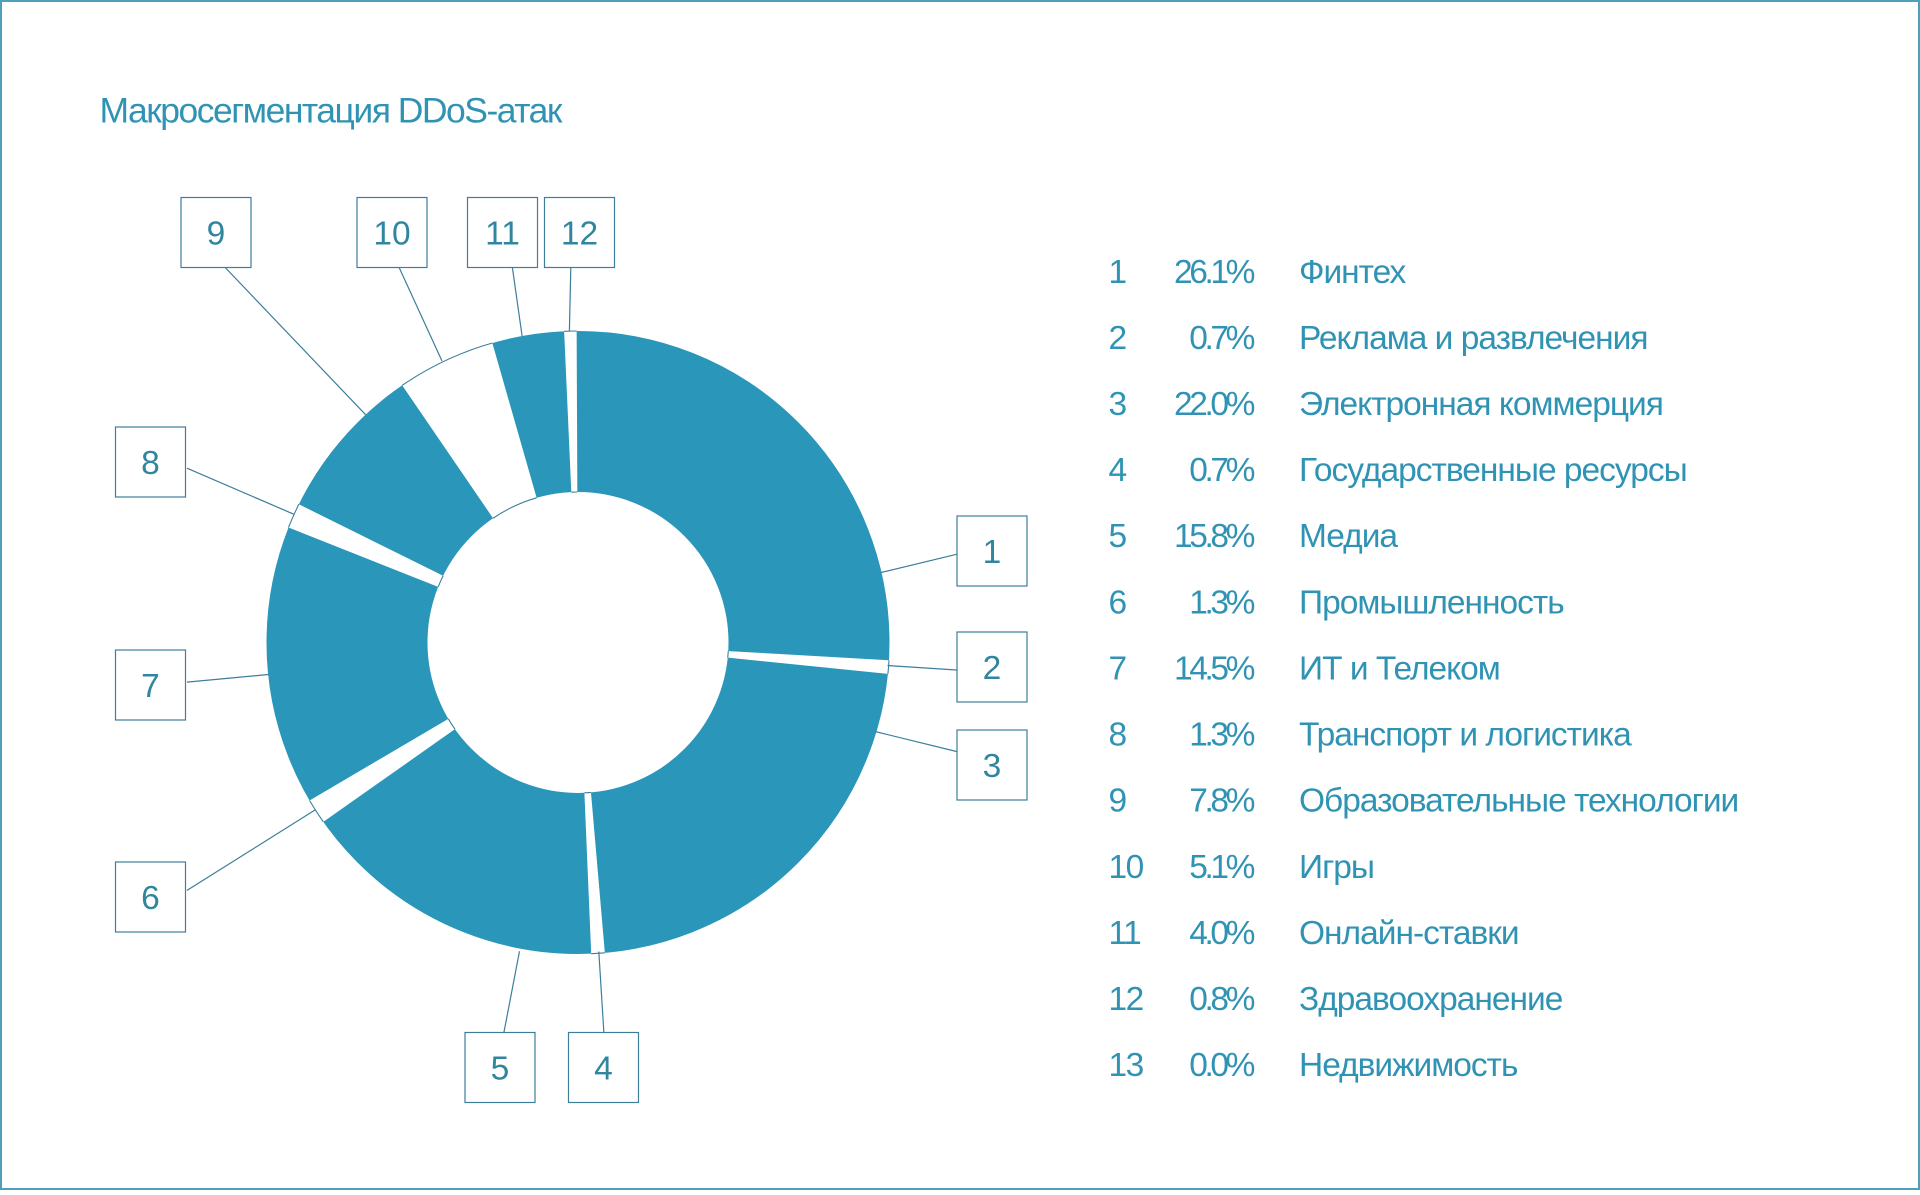 The height and width of the screenshot is (1195, 1920). What do you see at coordinates (1481, 404) in the screenshot?
I see `svg-text: Электронная коммерция` at bounding box center [1481, 404].